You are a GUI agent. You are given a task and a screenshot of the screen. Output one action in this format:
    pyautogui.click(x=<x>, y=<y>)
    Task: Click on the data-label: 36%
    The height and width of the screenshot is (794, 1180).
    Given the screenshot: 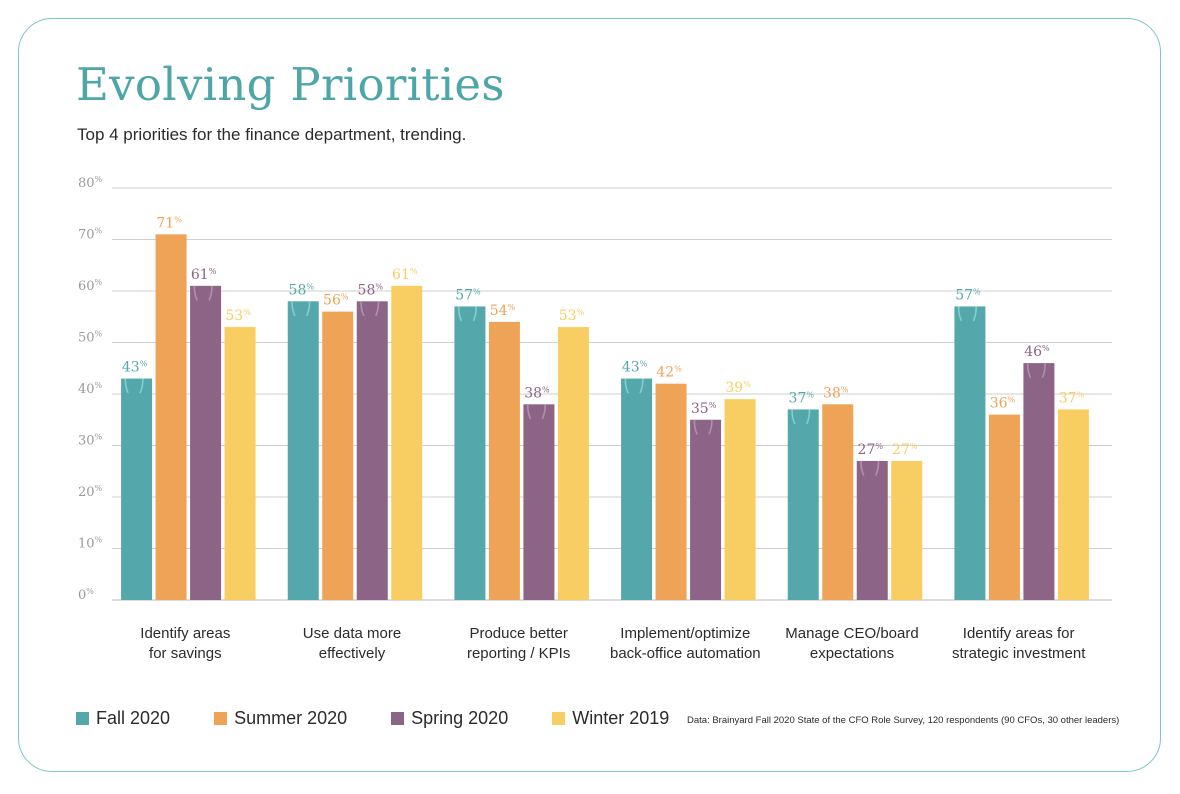 What is the action you would take?
    pyautogui.click(x=1003, y=404)
    